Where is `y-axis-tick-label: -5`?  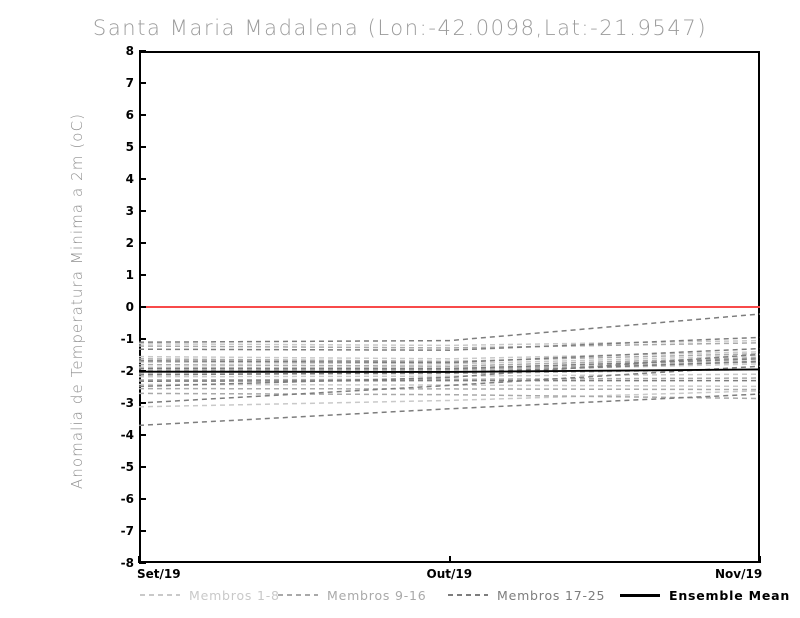
y-axis-tick-label: -5 is located at coordinates (127, 467).